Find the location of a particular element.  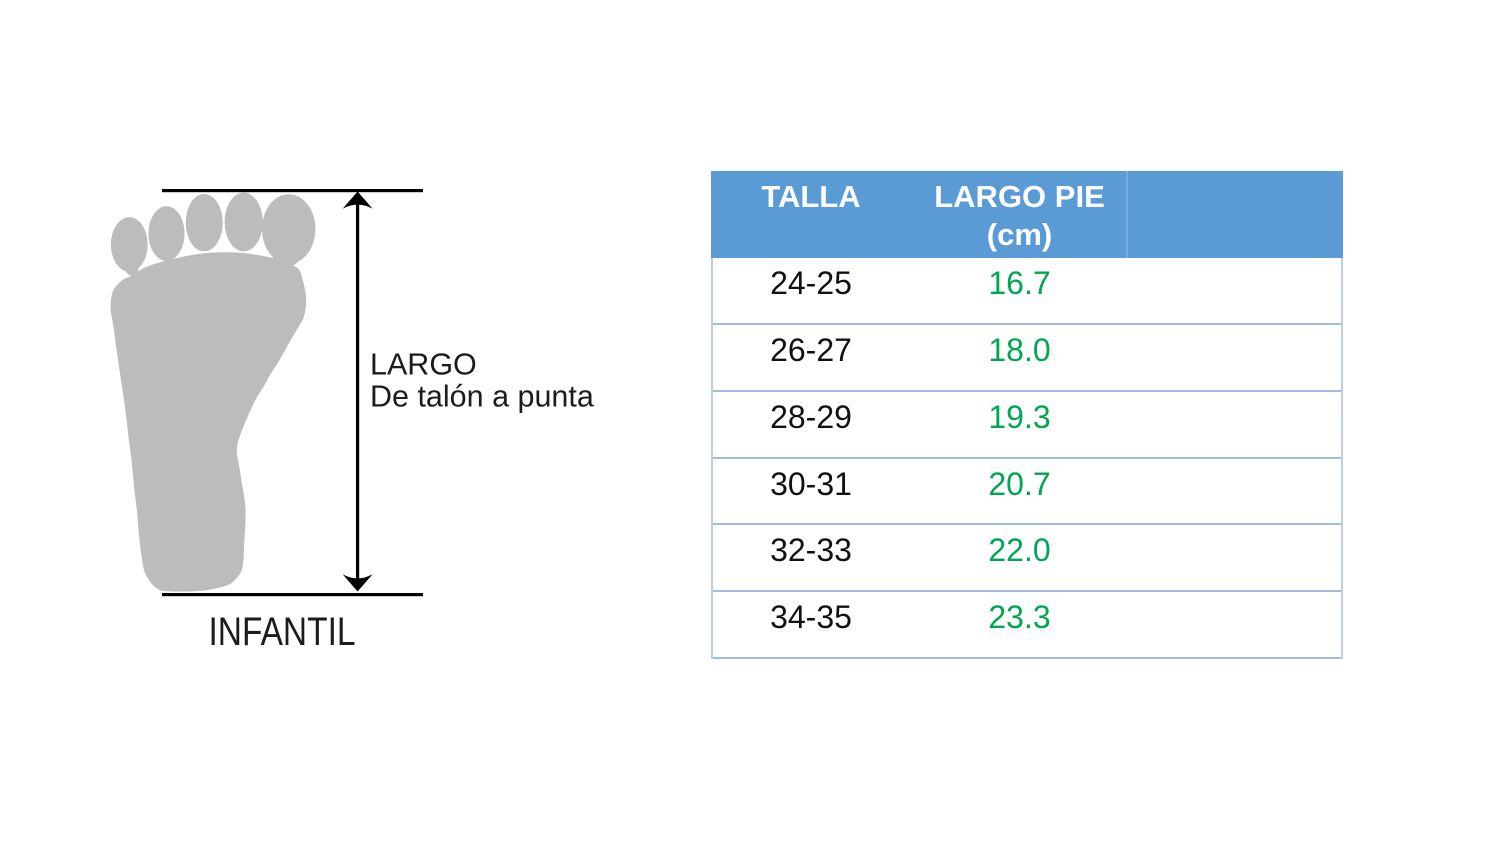

svg-text: INFANTIL is located at coordinates (282, 632).